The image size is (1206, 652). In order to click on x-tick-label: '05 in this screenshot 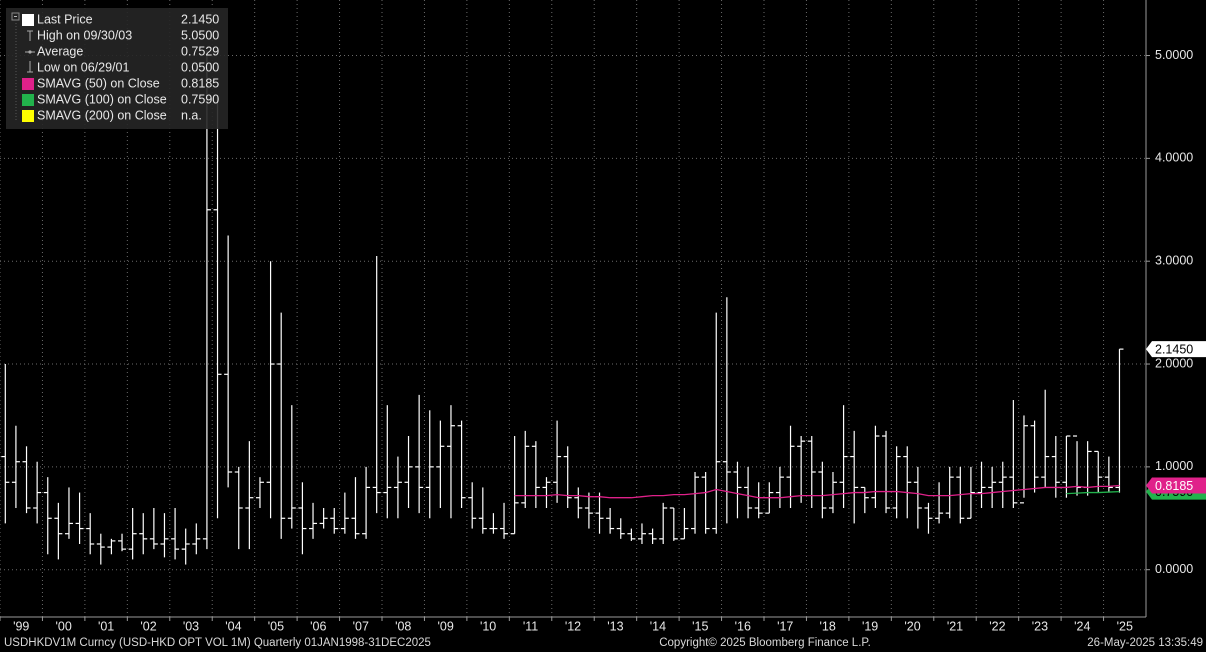, I will do `click(276, 626)`.